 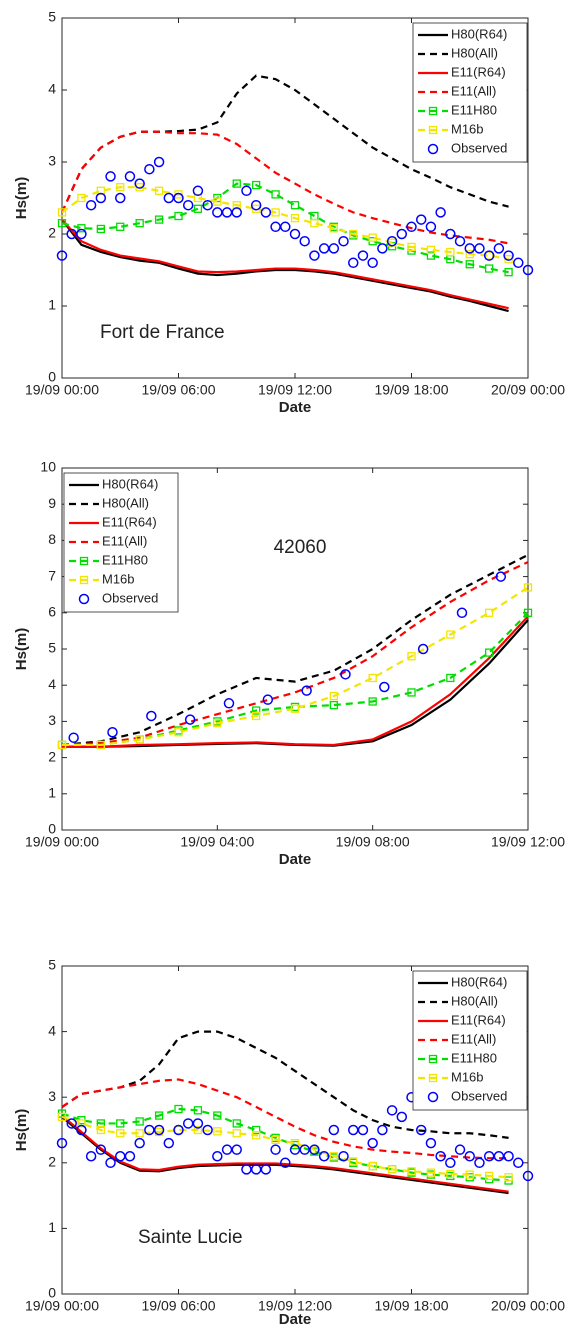 I want to click on legend-label: E11(All), so click(x=473, y=90).